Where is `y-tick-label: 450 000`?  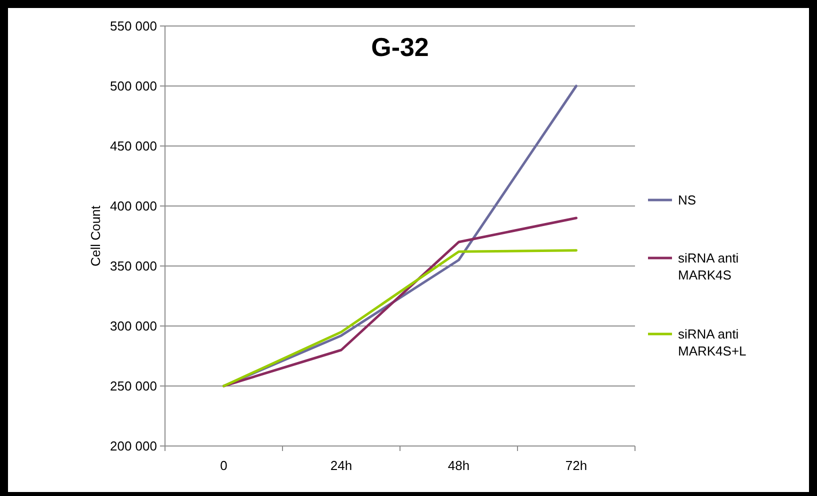 y-tick-label: 450 000 is located at coordinates (133, 146).